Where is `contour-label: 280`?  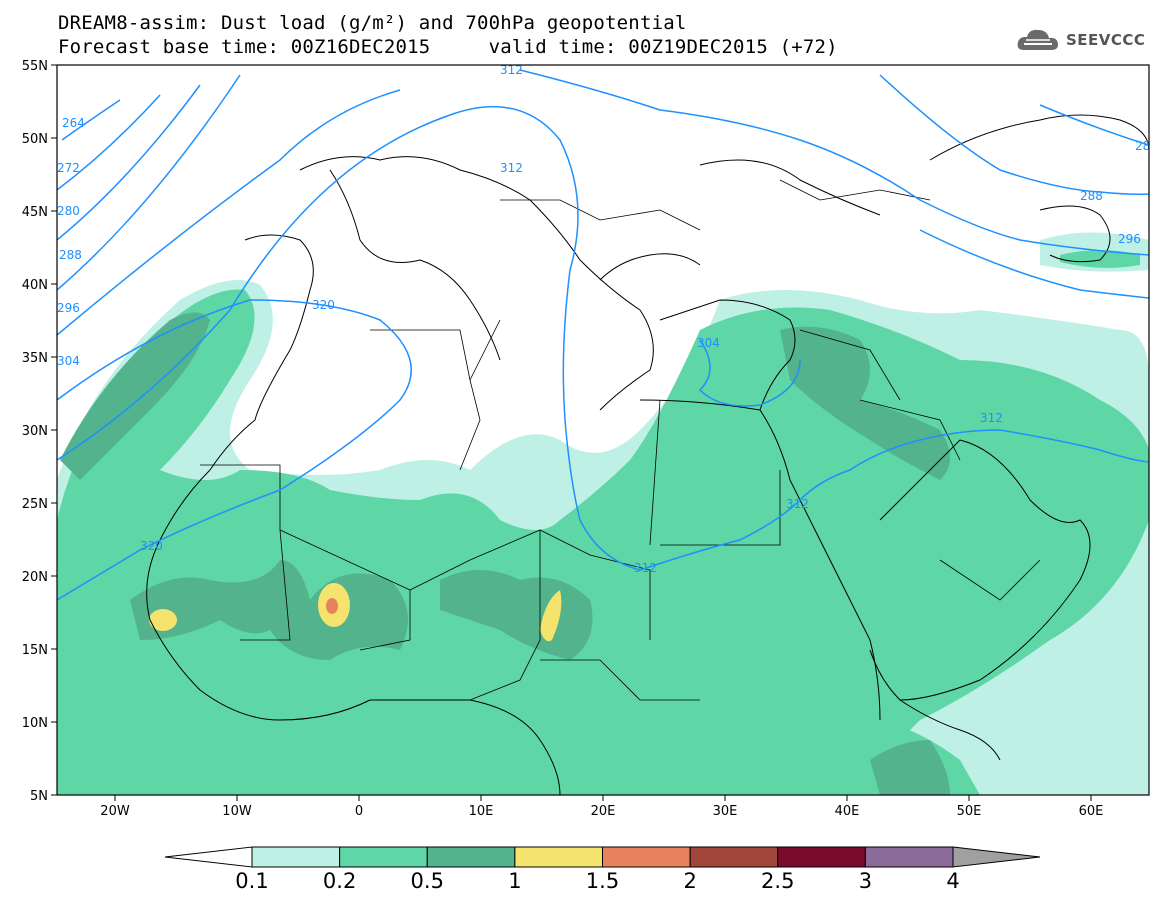
contour-label: 280 is located at coordinates (68, 211).